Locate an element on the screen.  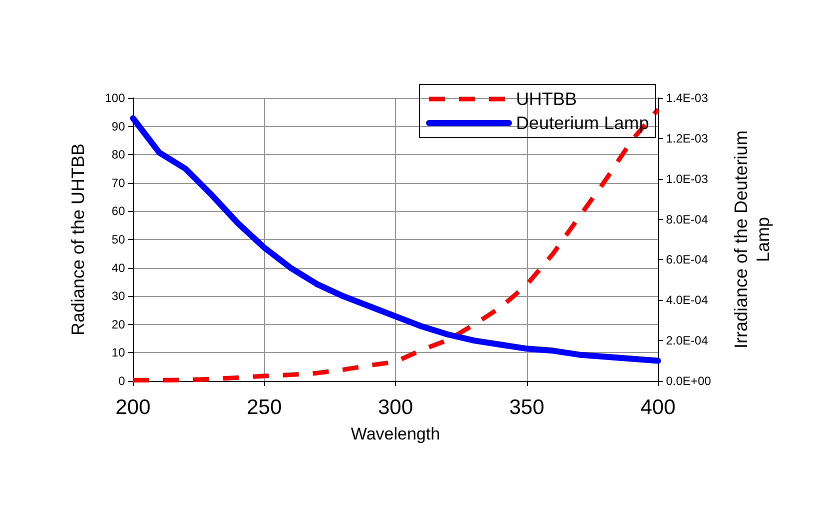
x-tick-label: 350 is located at coordinates (526, 407).